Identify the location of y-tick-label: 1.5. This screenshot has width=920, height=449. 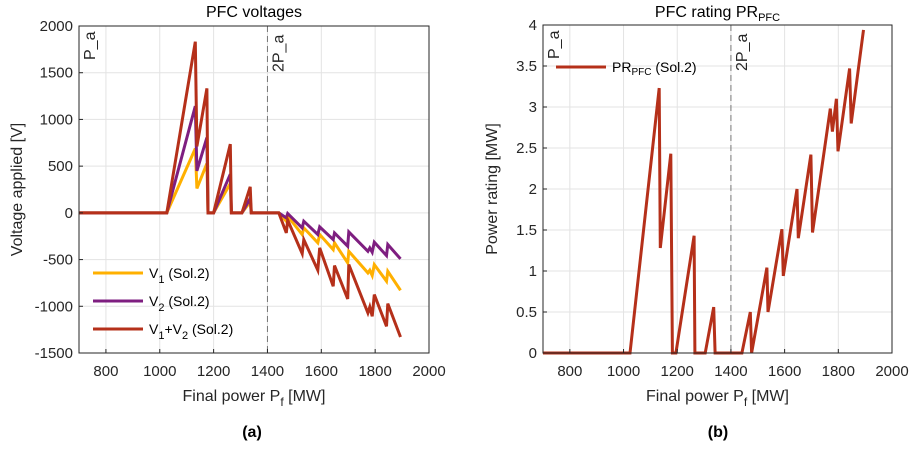
(526, 230).